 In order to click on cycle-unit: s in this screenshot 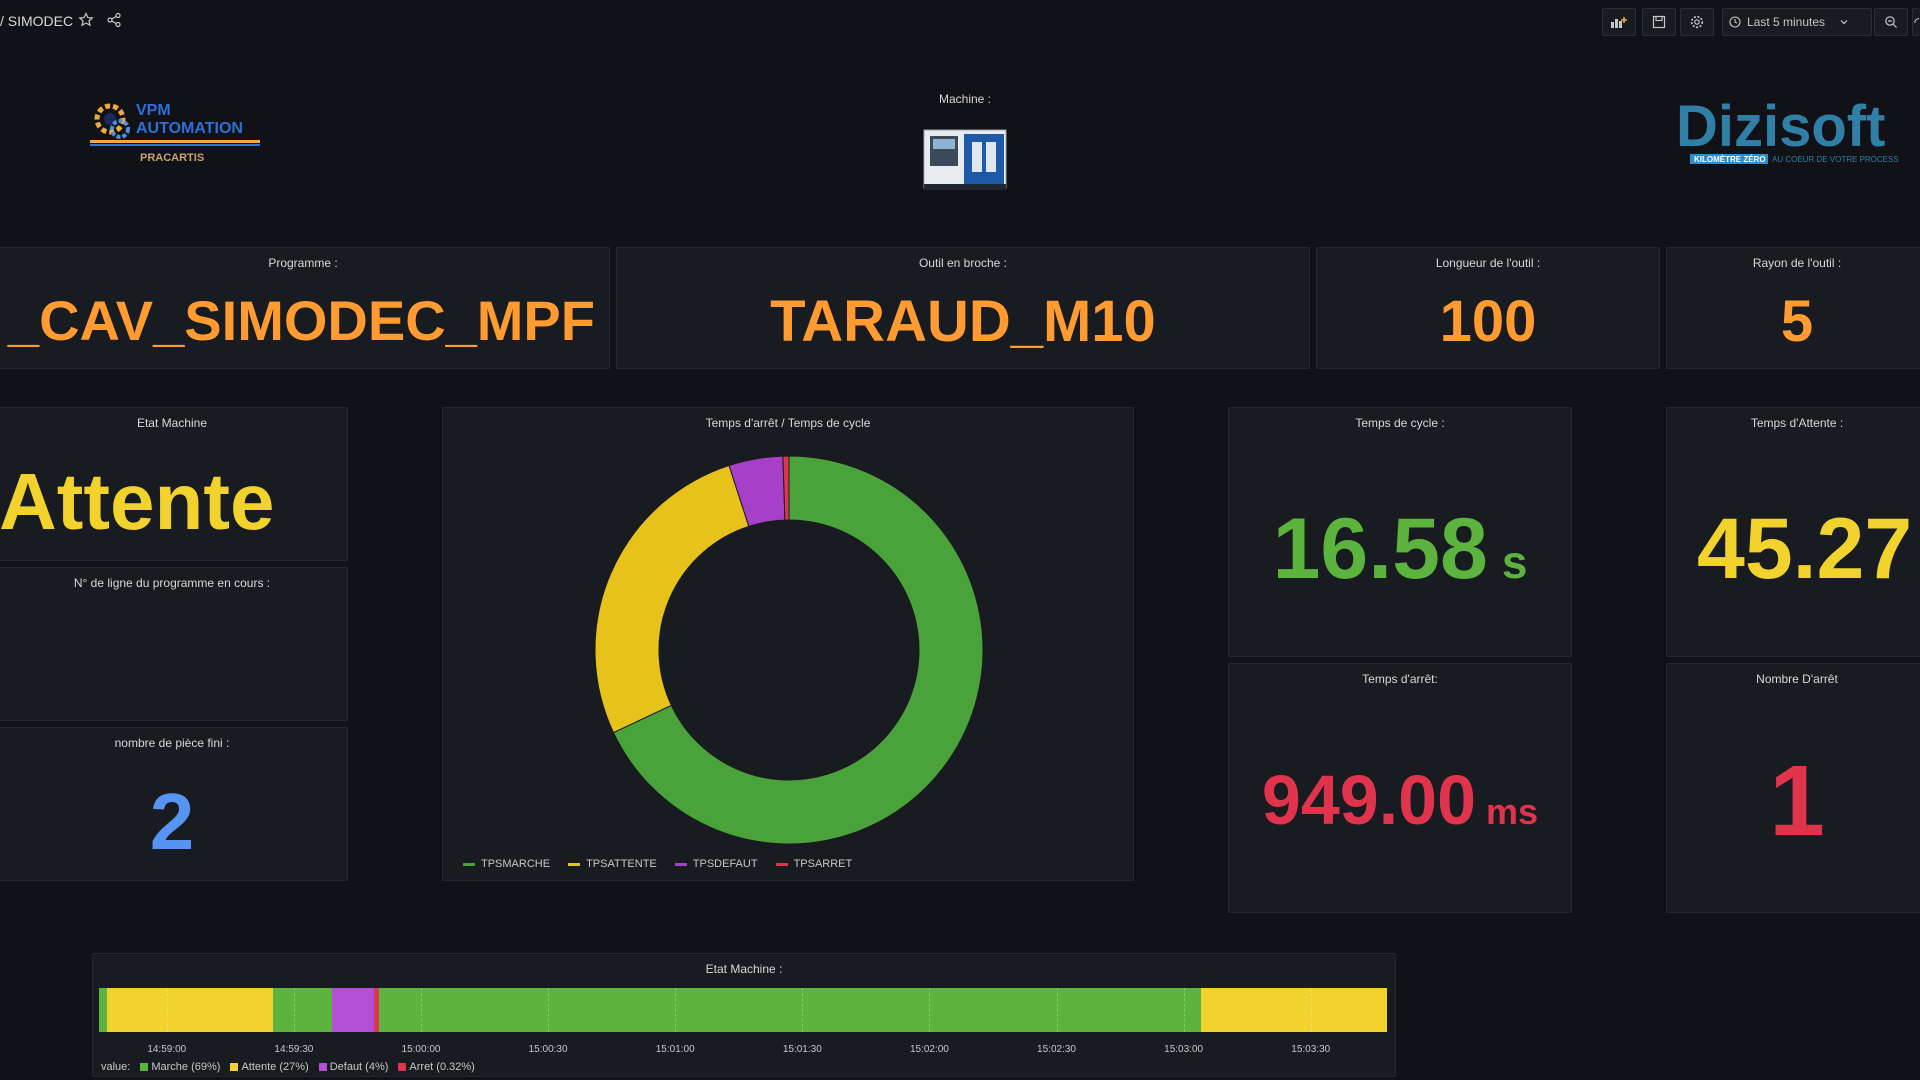, I will do `click(1514, 562)`.